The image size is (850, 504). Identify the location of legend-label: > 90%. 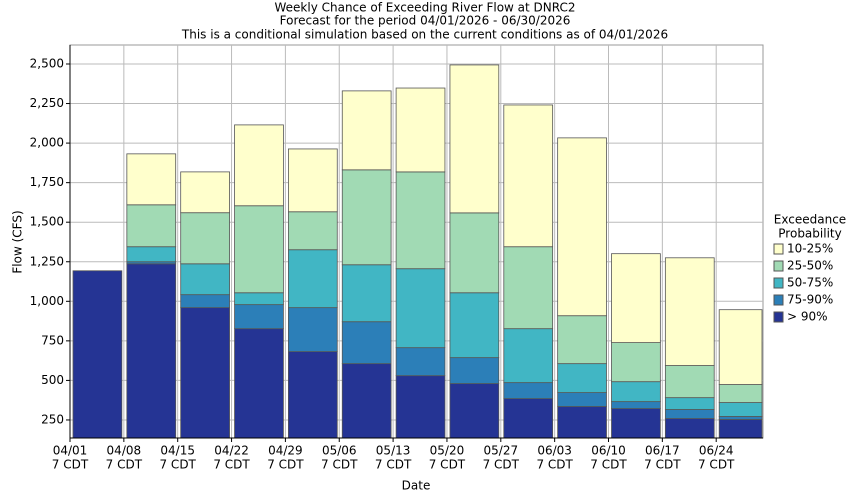
(807, 317).